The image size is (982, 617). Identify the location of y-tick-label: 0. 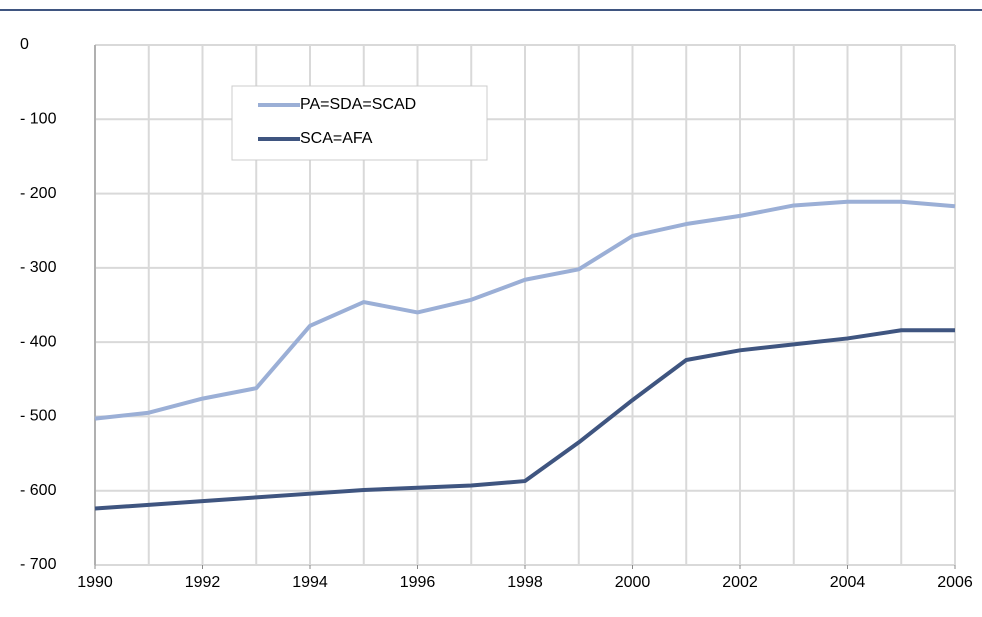
(24, 44).